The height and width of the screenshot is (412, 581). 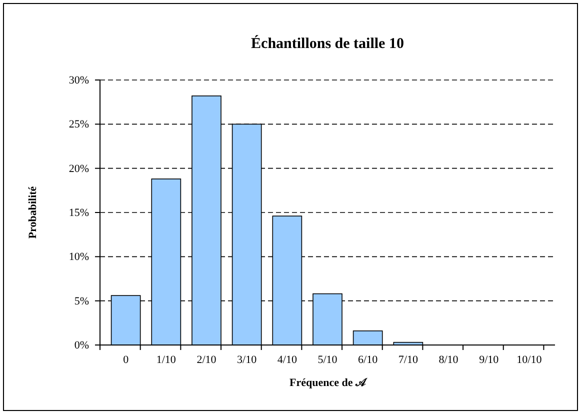 I want to click on x-tick-label: 2/10, so click(x=206, y=360).